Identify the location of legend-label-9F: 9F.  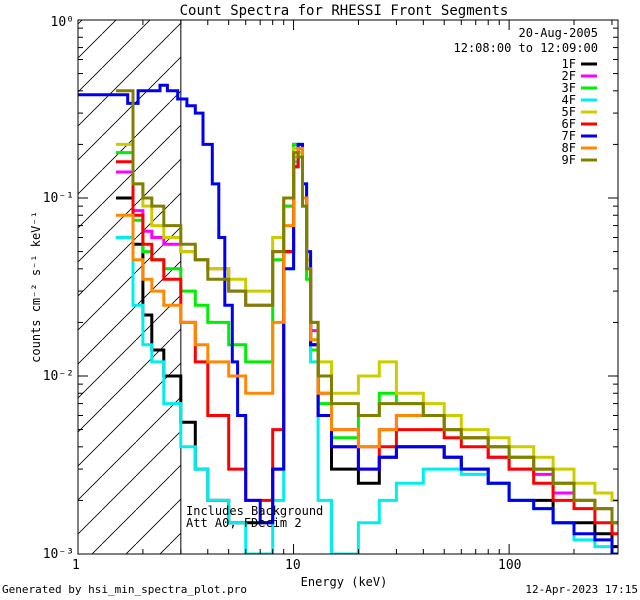
(569, 160).